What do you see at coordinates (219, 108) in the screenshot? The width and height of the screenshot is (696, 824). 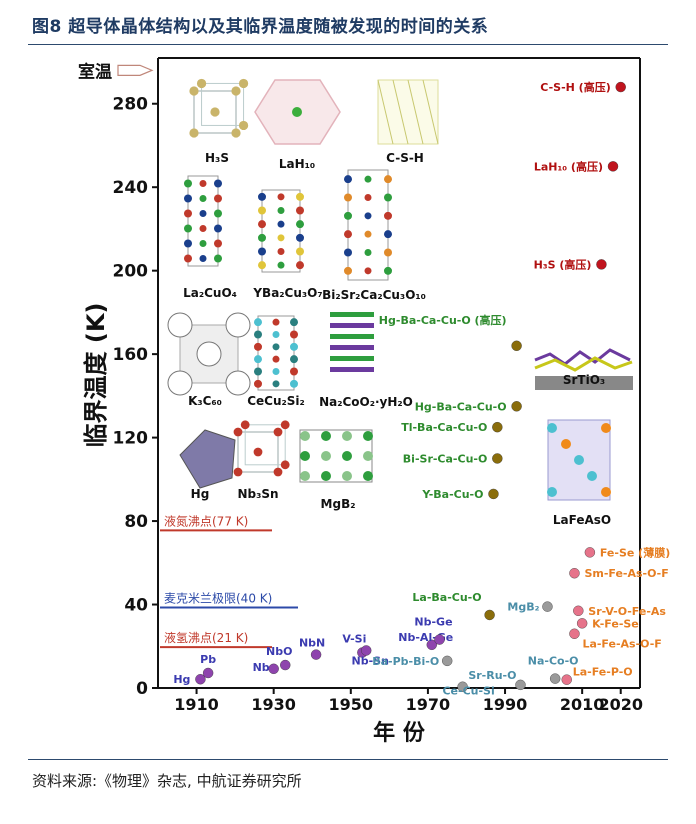 I see `h3s-structure-icon` at bounding box center [219, 108].